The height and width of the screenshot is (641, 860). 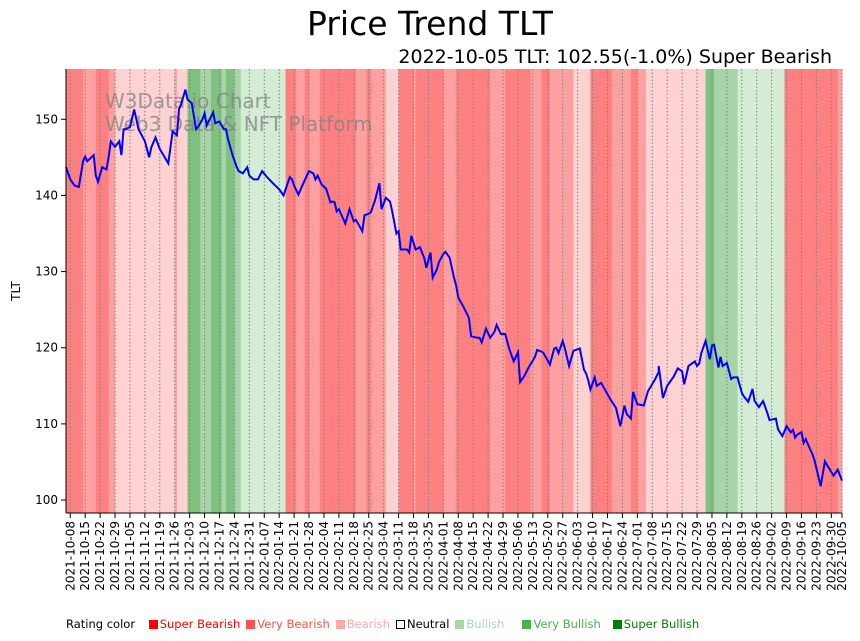 I want to click on x-tick-label: 2022-09-09, so click(x=787, y=556).